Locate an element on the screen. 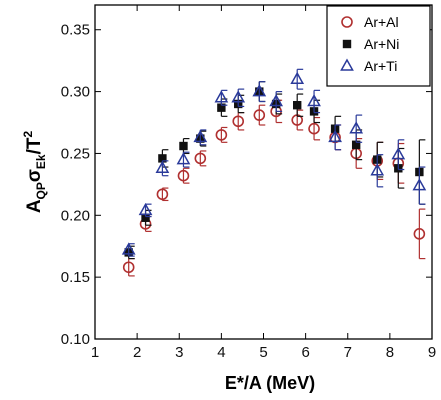 The width and height of the screenshot is (441, 400). x-tick-label: 7 is located at coordinates (348, 352).